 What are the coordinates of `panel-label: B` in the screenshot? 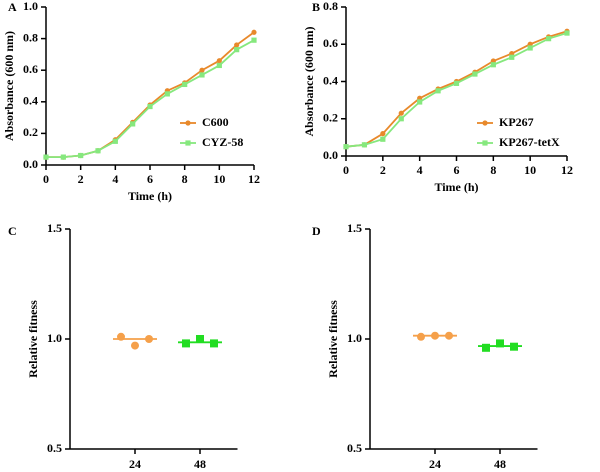 It's located at (316, 7).